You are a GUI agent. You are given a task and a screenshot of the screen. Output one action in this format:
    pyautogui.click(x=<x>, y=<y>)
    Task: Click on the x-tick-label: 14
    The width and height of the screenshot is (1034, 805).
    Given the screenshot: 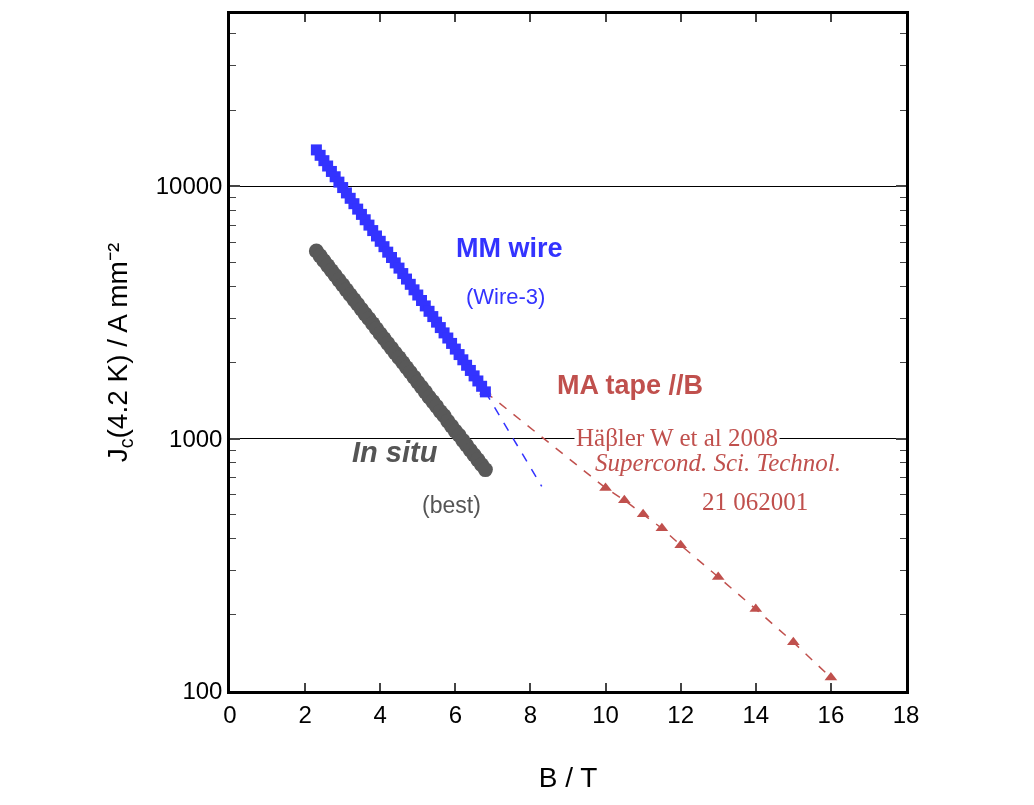 What is the action you would take?
    pyautogui.click(x=756, y=714)
    